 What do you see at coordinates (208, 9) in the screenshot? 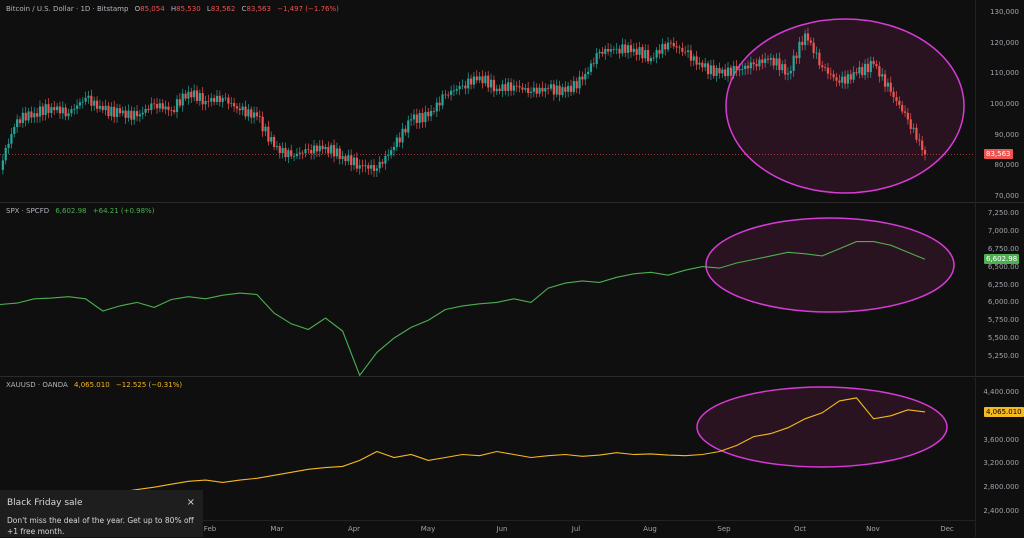
I see `low-label: L` at bounding box center [208, 9].